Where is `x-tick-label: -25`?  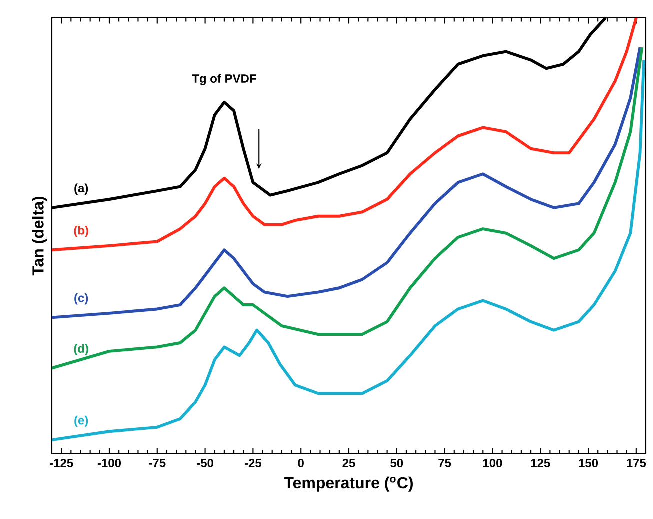
x-tick-label: -25 is located at coordinates (253, 463).